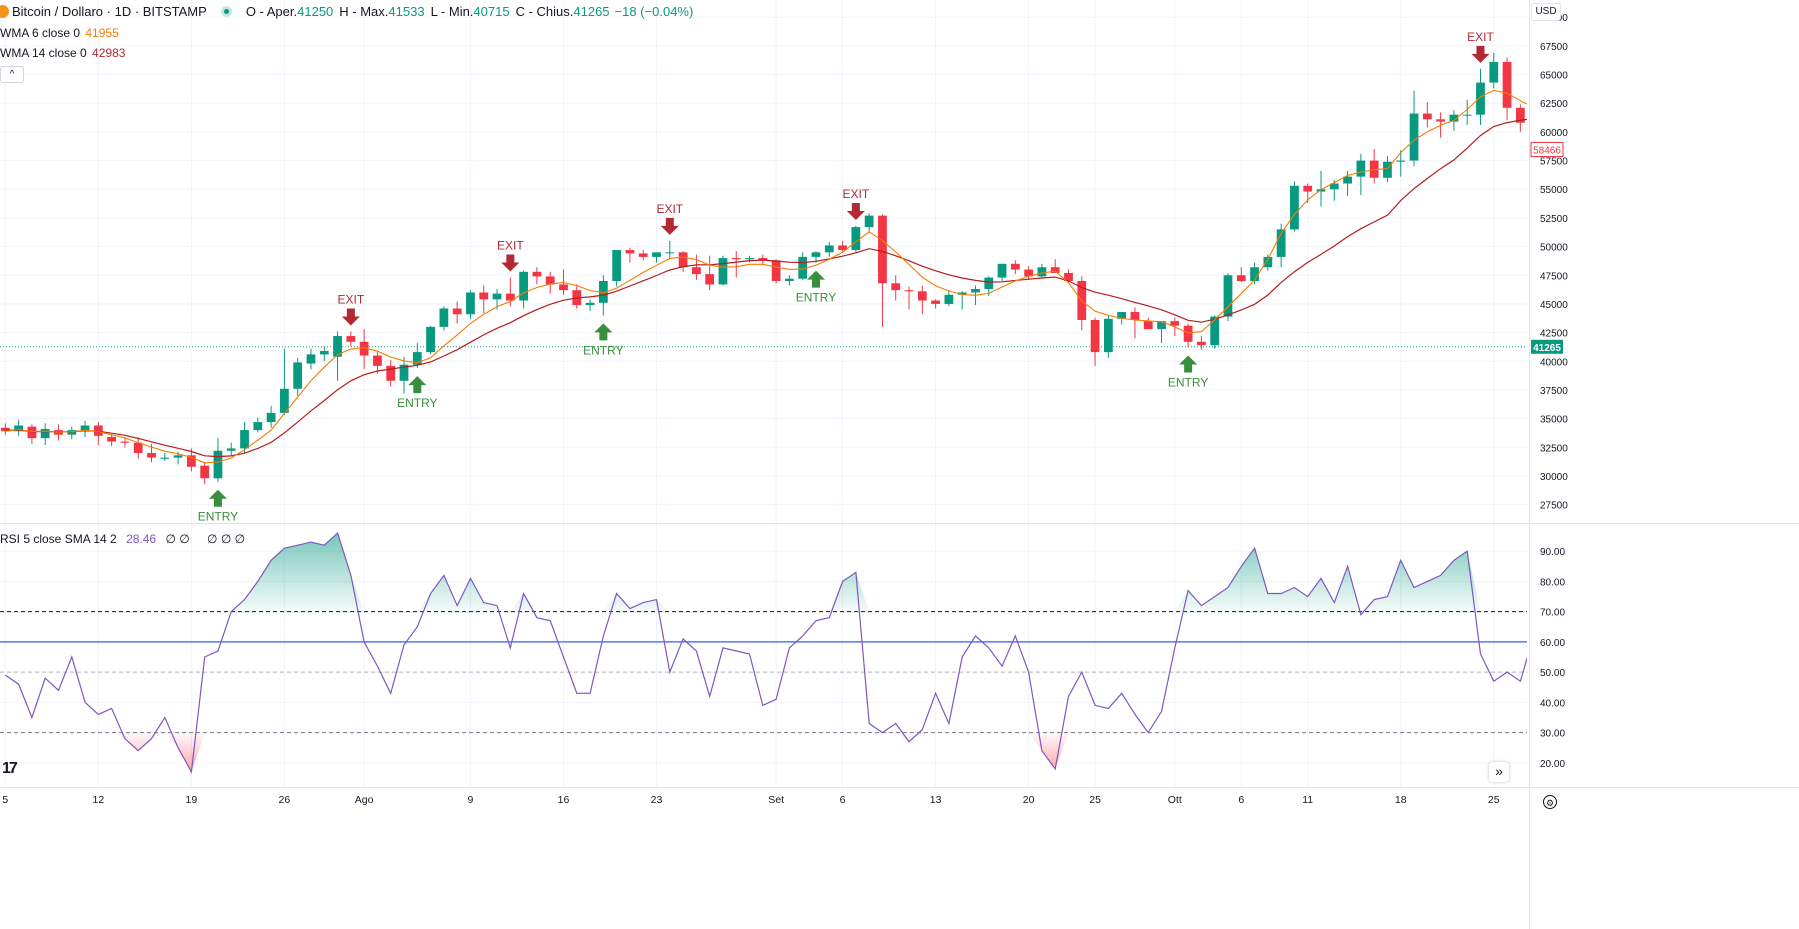  Describe the element at coordinates (657, 800) in the screenshot. I see `time-tick-label: 23` at that location.